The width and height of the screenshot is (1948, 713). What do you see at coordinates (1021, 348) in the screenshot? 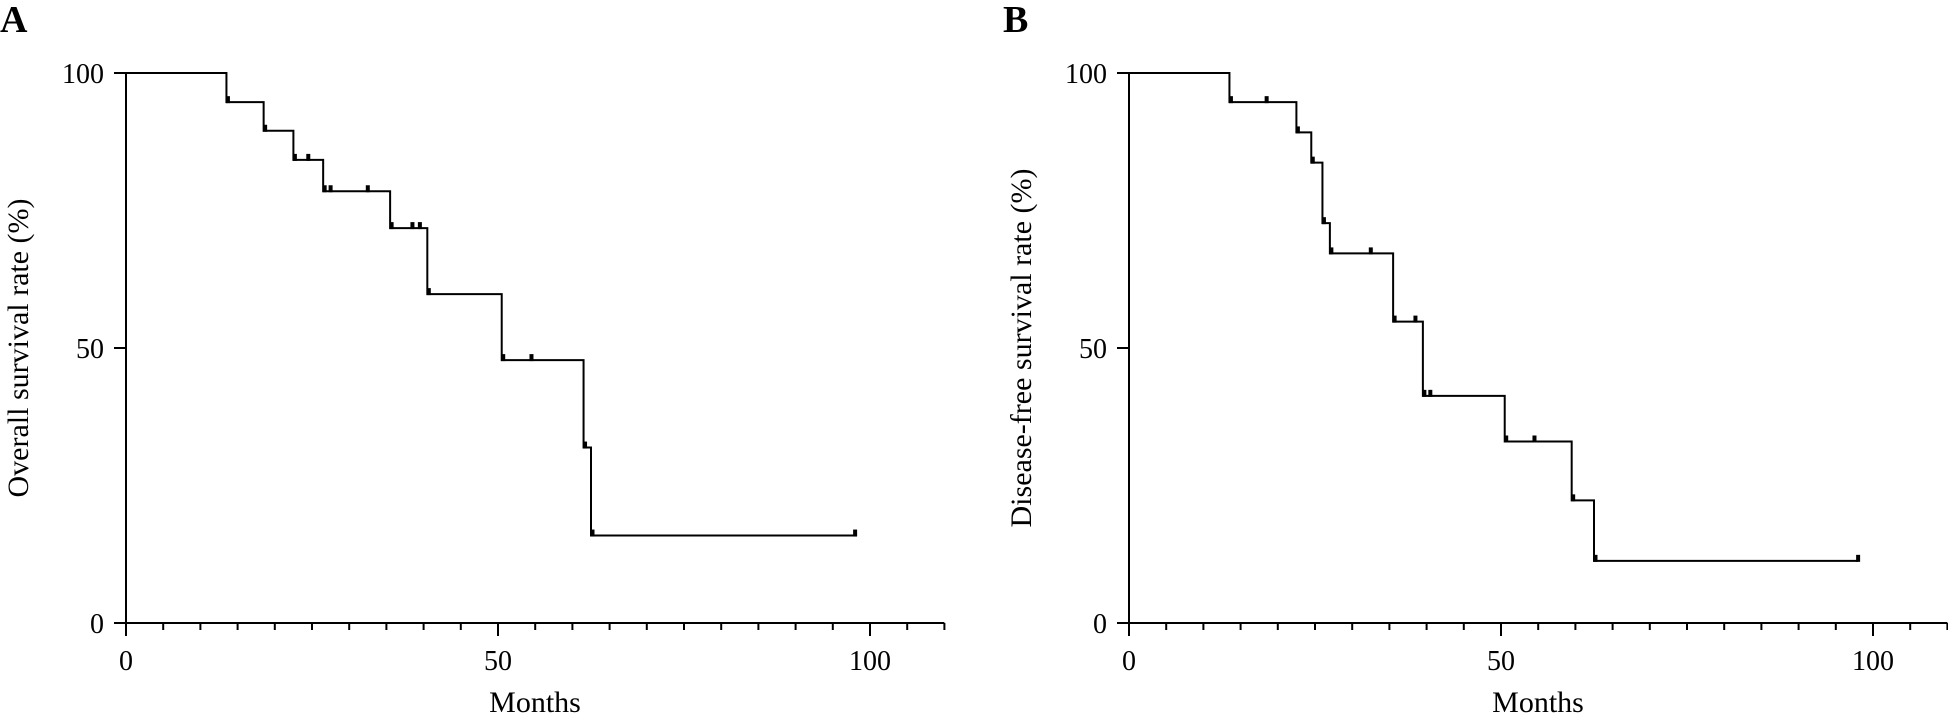
I see `y-axis-title: Disease-free survival rate (%)` at bounding box center [1021, 348].